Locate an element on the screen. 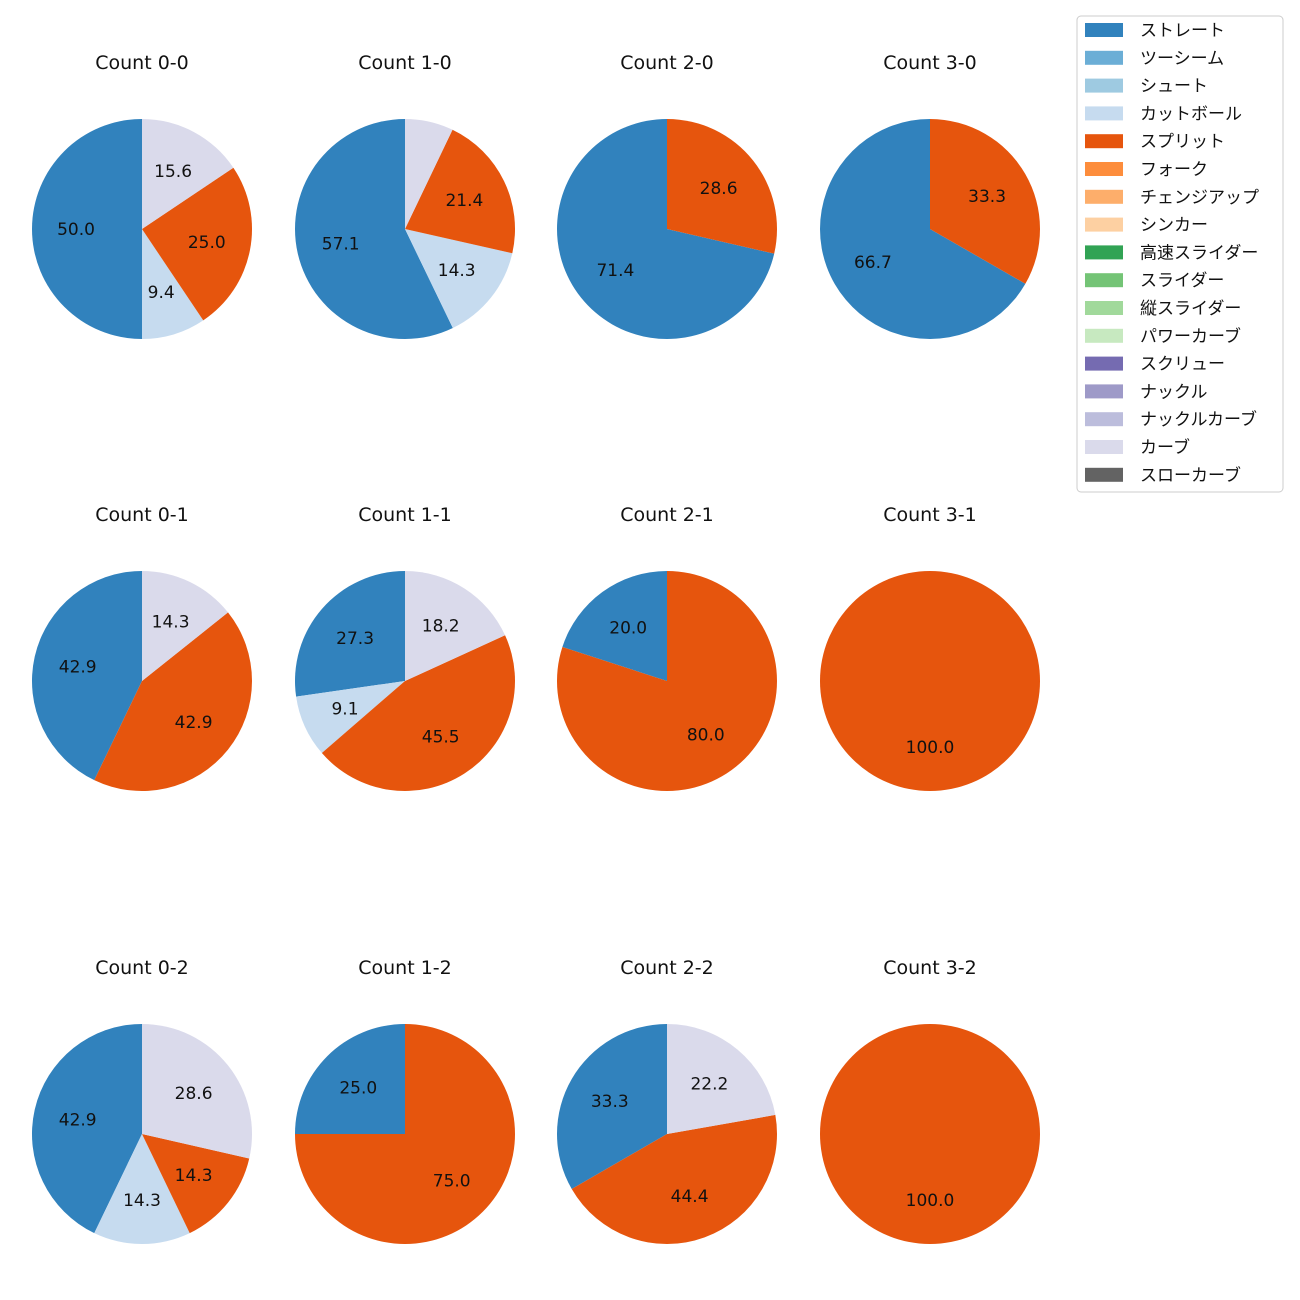 The image size is (1300, 1300). legend-item: カットボール is located at coordinates (1163, 114).